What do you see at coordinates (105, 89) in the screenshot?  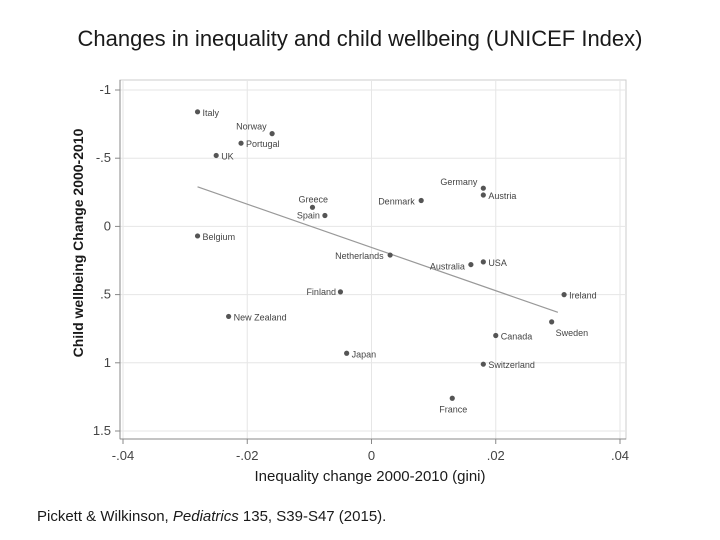 I see `y-tick-label: -1` at bounding box center [105, 89].